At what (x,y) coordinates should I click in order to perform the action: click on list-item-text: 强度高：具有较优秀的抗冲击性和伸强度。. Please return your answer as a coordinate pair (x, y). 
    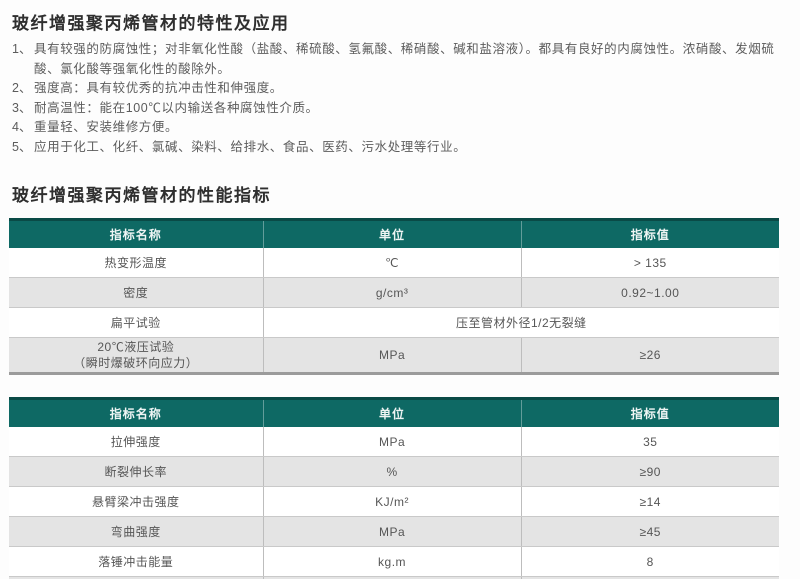
    Looking at the image, I should click on (158, 88).